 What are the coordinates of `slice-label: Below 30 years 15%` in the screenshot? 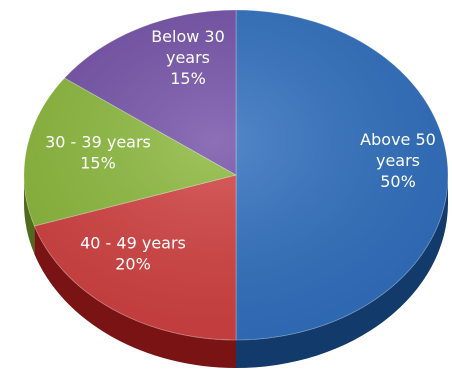 It's located at (188, 57).